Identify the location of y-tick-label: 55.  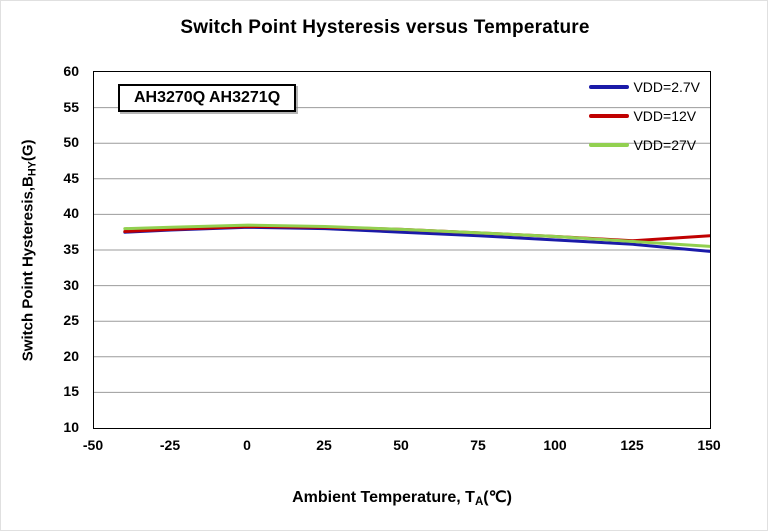
(71, 106).